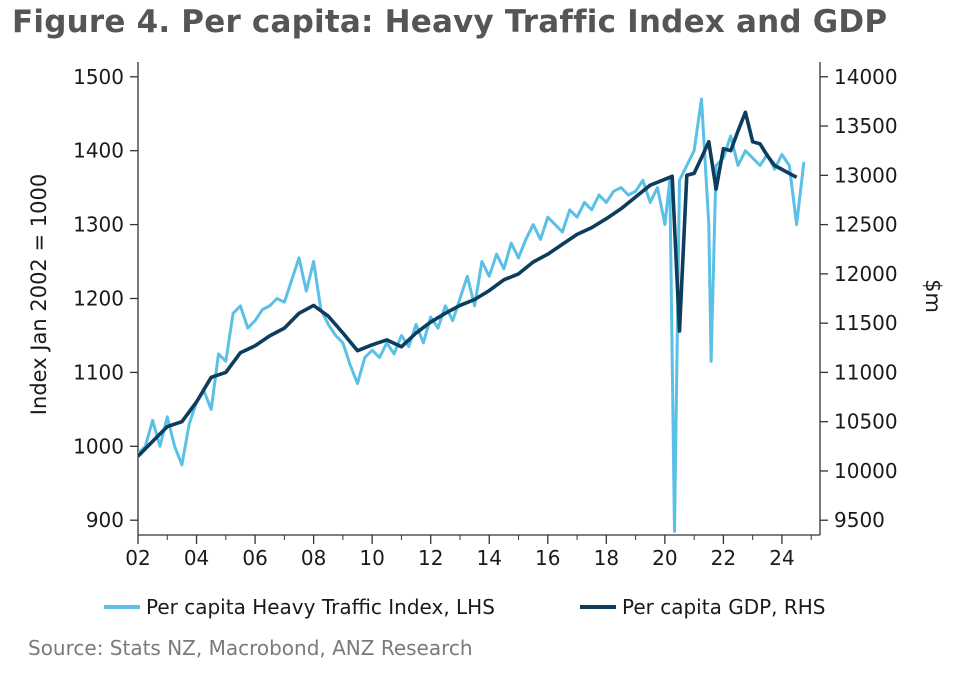 This screenshot has width=957, height=679. I want to click on left-tick-label: 1400, so click(98, 151).